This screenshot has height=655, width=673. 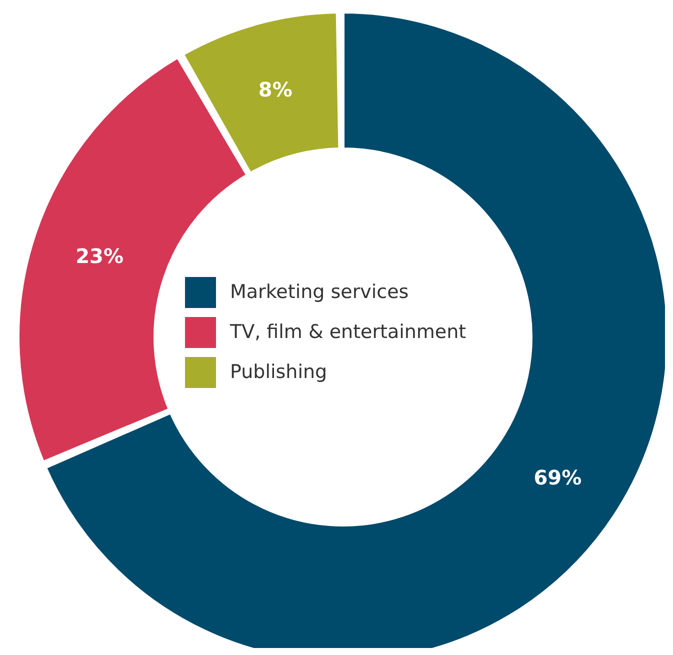 What do you see at coordinates (348, 332) in the screenshot?
I see `legend-label: TV, film & entertainment` at bounding box center [348, 332].